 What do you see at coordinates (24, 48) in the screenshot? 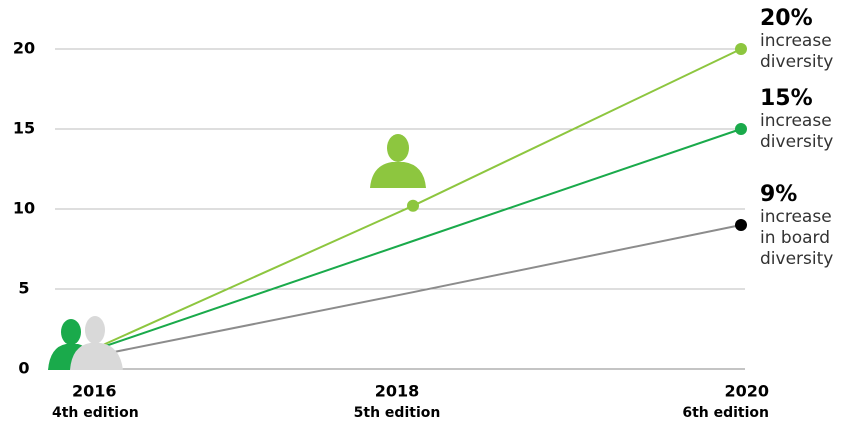
I see `y-tick-label: 20` at bounding box center [24, 48].